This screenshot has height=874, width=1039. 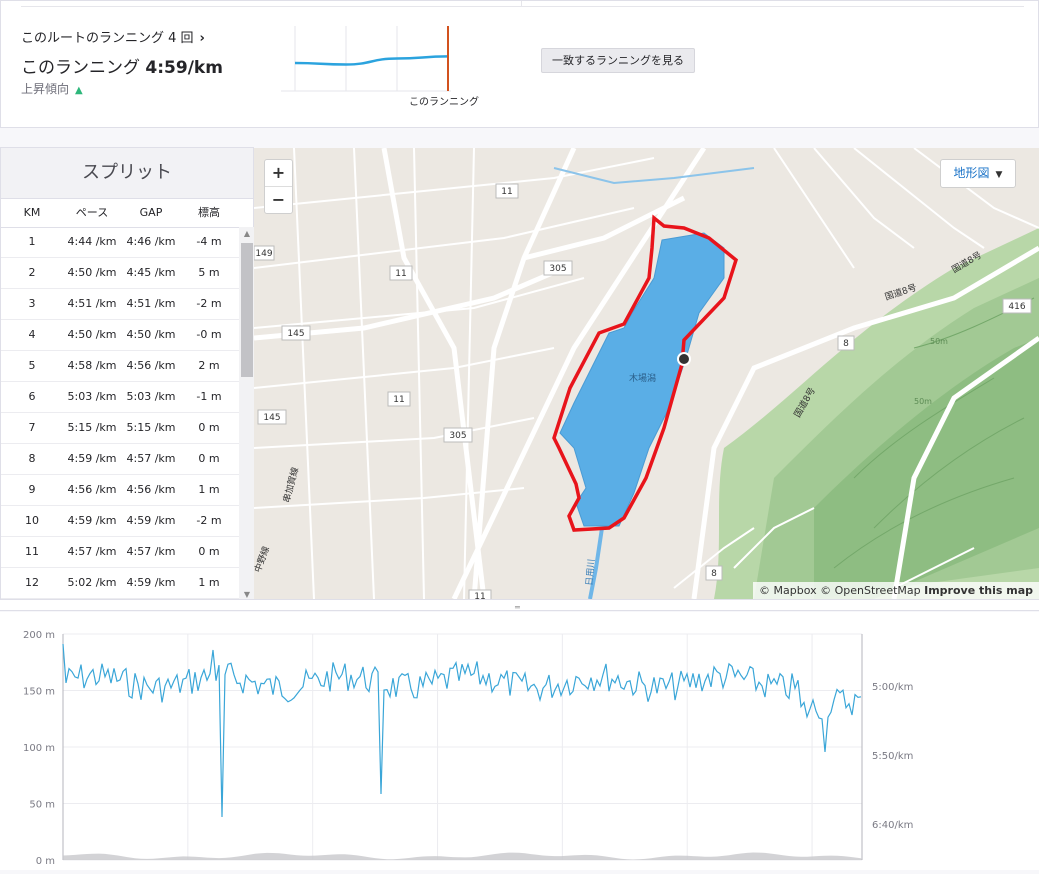 What do you see at coordinates (151, 303) in the screenshot?
I see `split-gap: 4:51 /km` at bounding box center [151, 303].